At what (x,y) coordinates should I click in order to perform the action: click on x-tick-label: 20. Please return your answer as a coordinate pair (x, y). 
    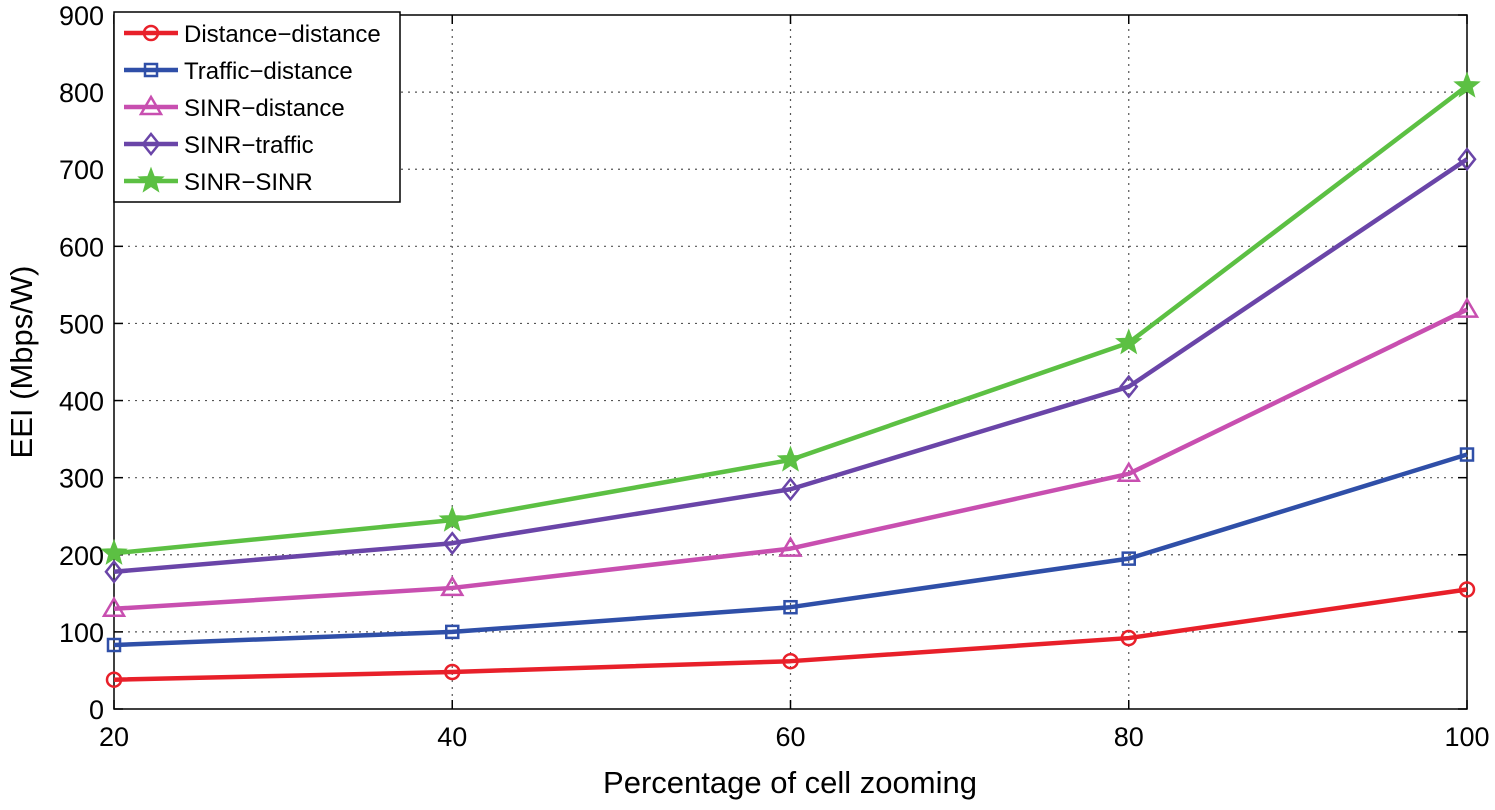
    Looking at the image, I should click on (114, 737).